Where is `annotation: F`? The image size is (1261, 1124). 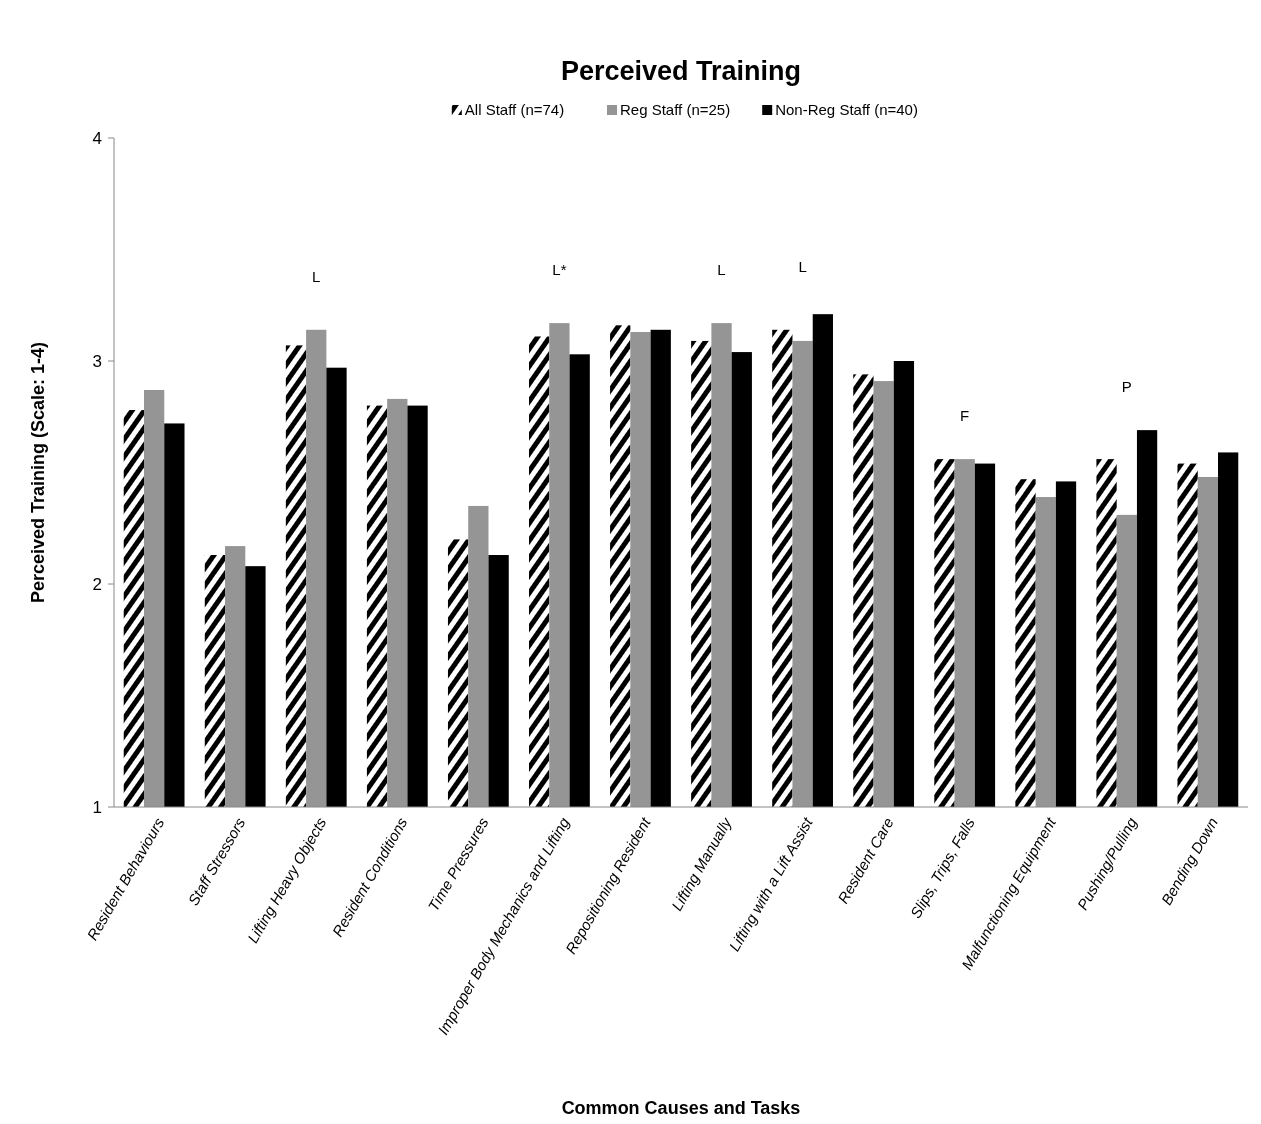
annotation: F is located at coordinates (965, 416).